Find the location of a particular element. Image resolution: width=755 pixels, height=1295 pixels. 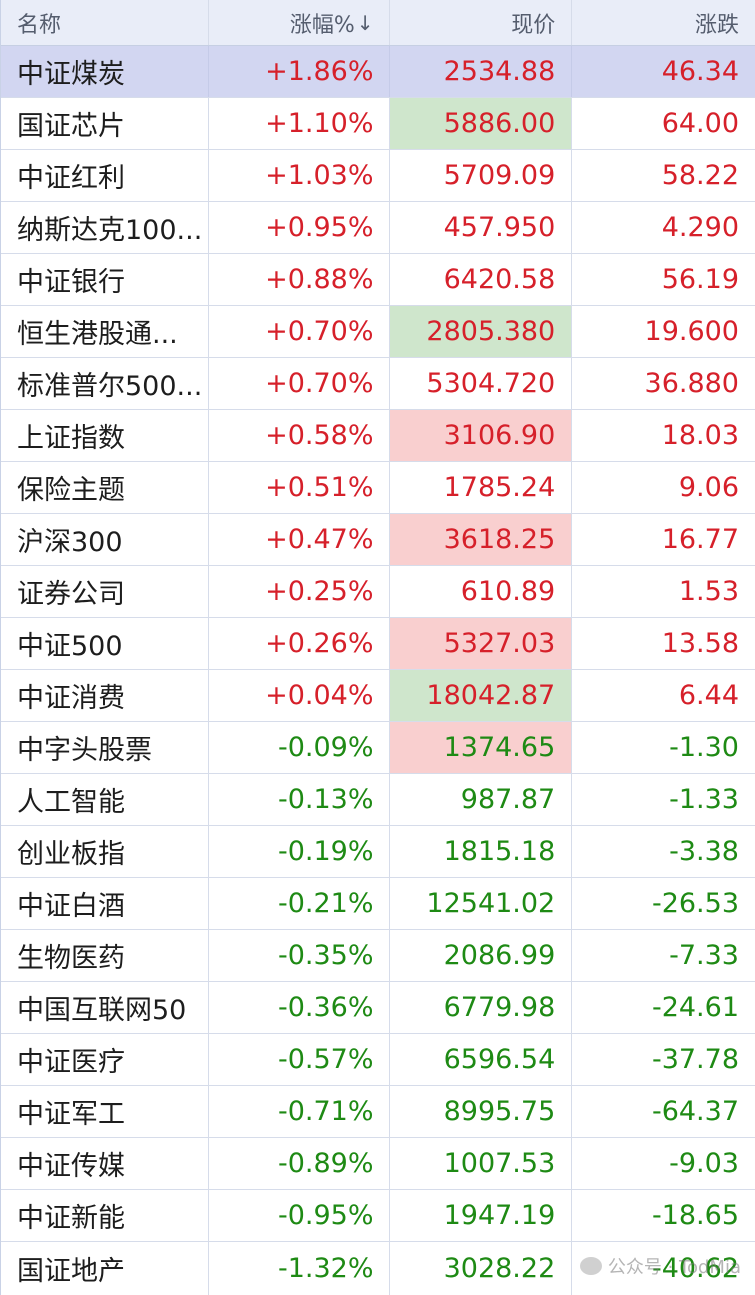

cell-price-text: 6420.58 is located at coordinates (499, 279).